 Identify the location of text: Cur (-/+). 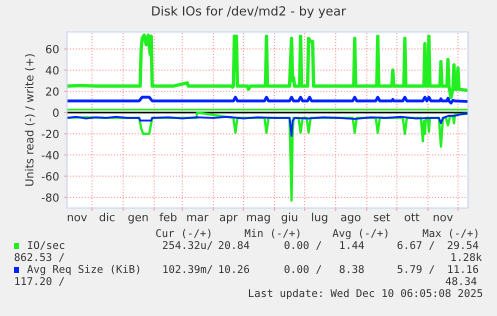
(183, 233).